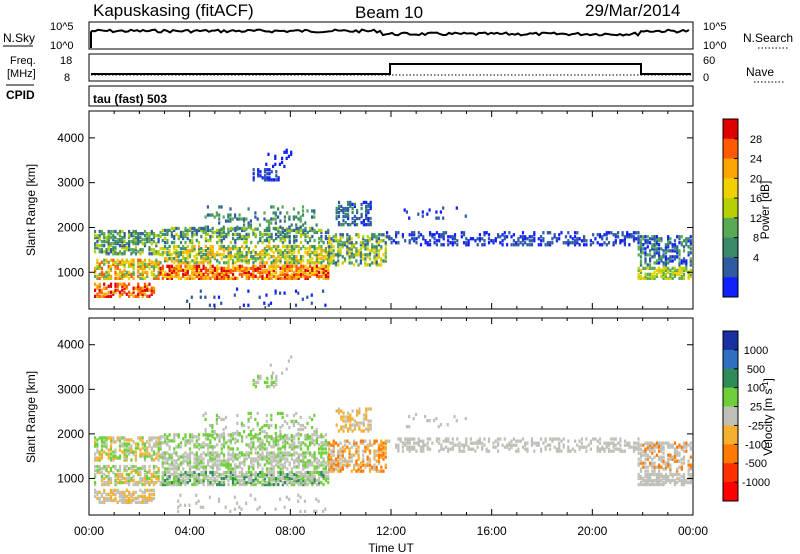  What do you see at coordinates (31, 210) in the screenshot?
I see `power-ylabel: Slant Range [km]` at bounding box center [31, 210].